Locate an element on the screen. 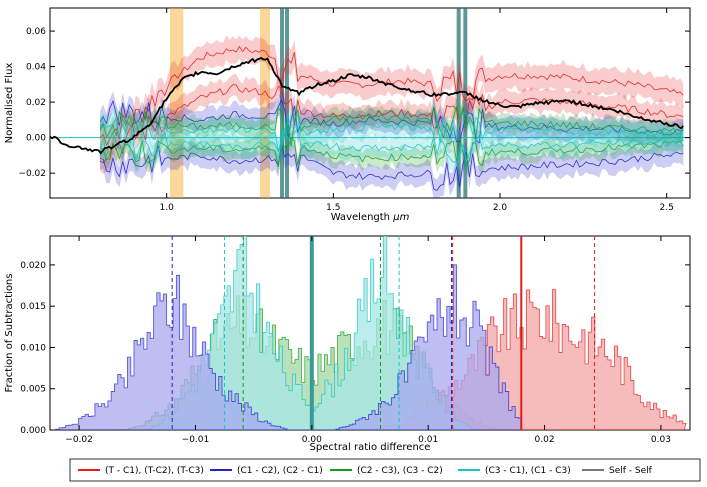 The height and width of the screenshot is (487, 707). spectrum-x-tick-label: 1.5 is located at coordinates (333, 208).